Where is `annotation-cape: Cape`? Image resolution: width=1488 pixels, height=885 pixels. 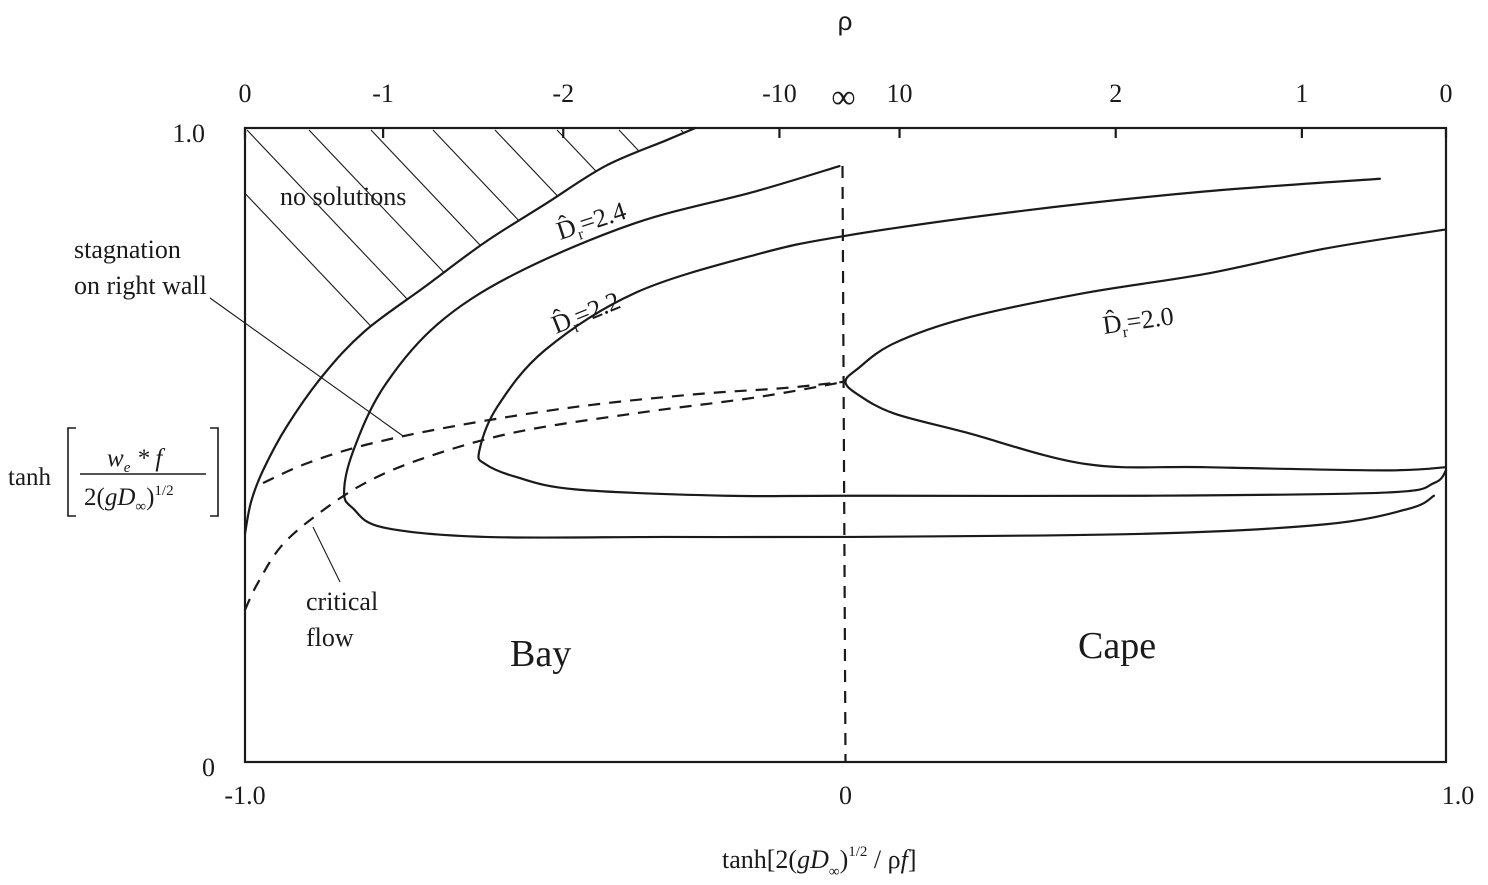
annotation-cape: Cape is located at coordinates (1117, 646).